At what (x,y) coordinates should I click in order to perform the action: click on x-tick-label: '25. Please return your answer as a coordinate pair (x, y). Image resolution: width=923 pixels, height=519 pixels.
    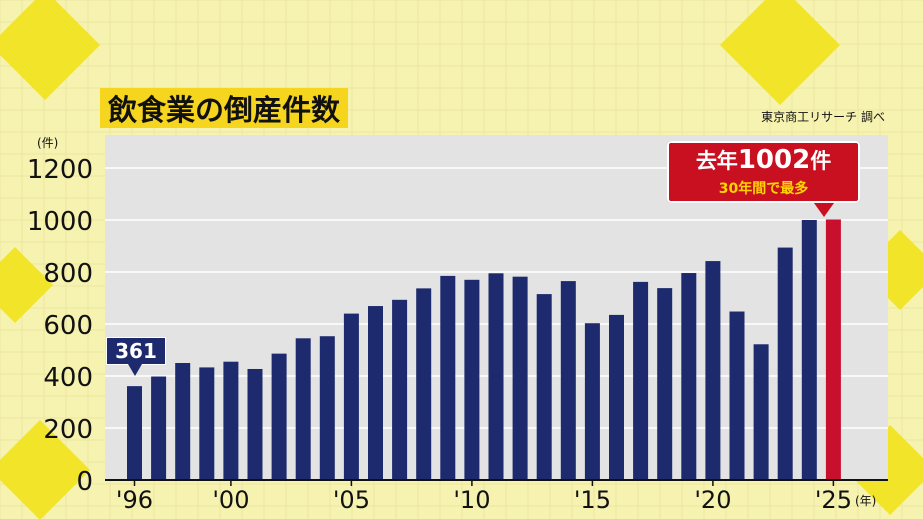
    Looking at the image, I should click on (833, 500).